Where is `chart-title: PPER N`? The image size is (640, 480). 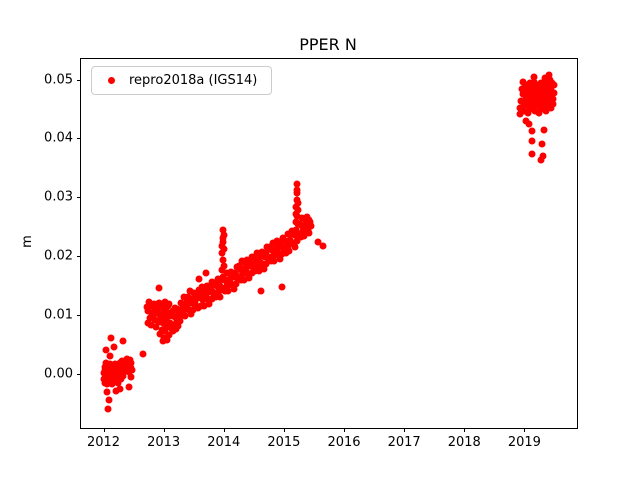
chart-title: PPER N is located at coordinates (328, 44).